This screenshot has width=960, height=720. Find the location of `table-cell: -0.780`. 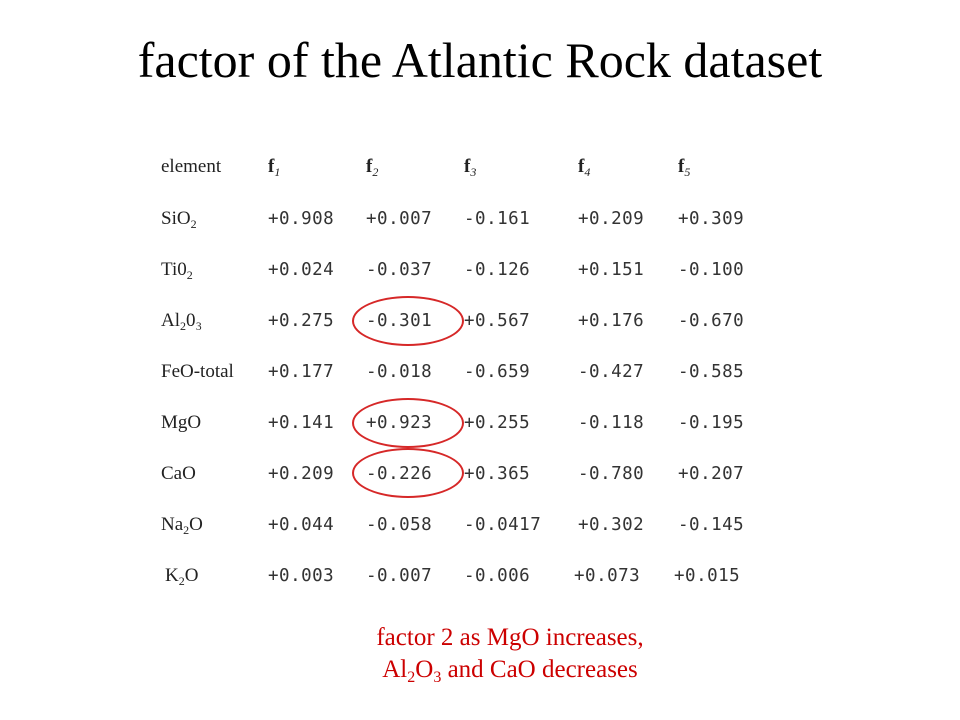

table-cell: -0.780 is located at coordinates (611, 474).